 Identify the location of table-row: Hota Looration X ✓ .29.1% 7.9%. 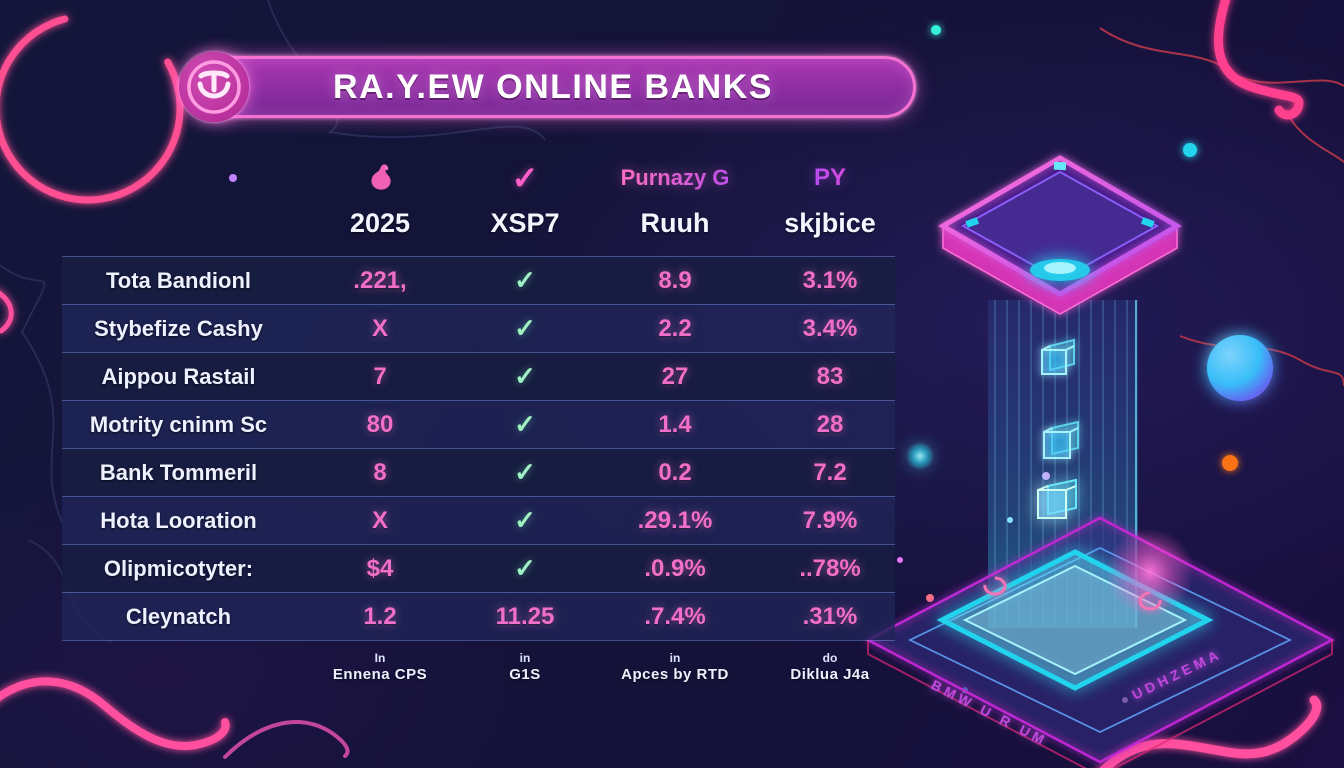
(478, 520).